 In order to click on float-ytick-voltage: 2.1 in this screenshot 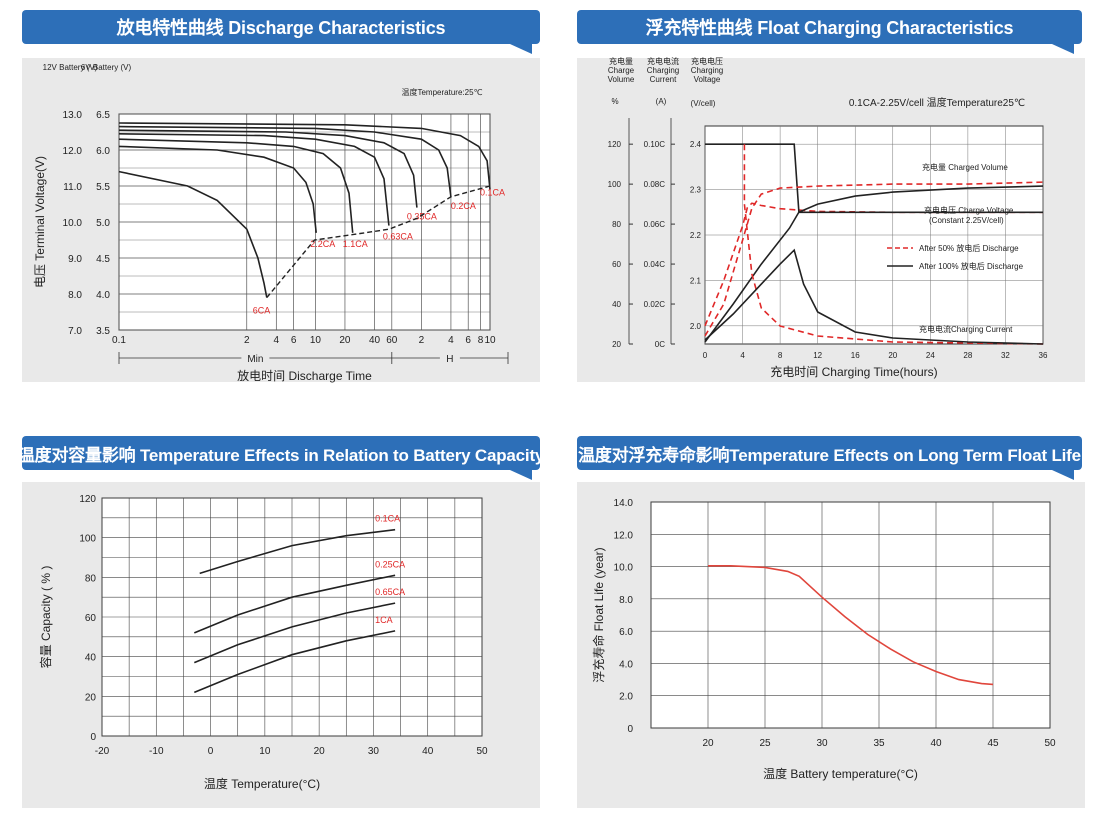, I will do `click(696, 280)`.